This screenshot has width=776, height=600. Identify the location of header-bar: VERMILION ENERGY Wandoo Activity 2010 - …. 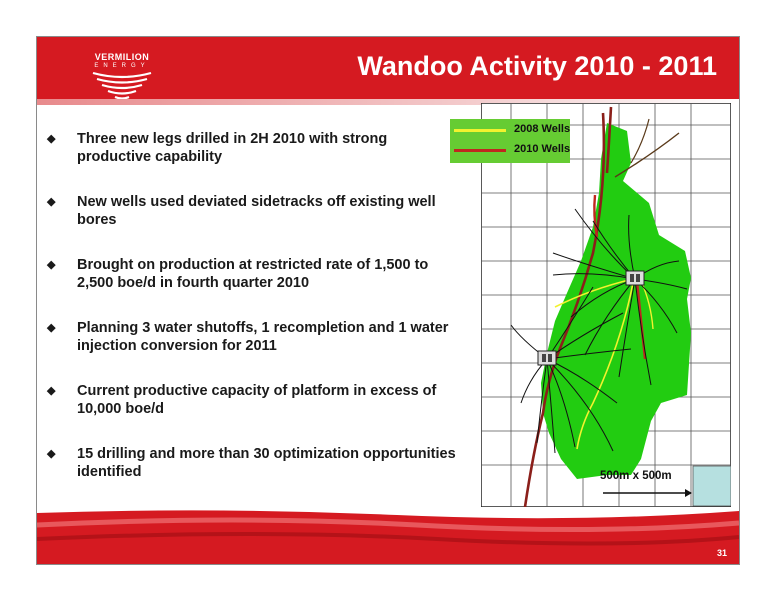
(388, 69).